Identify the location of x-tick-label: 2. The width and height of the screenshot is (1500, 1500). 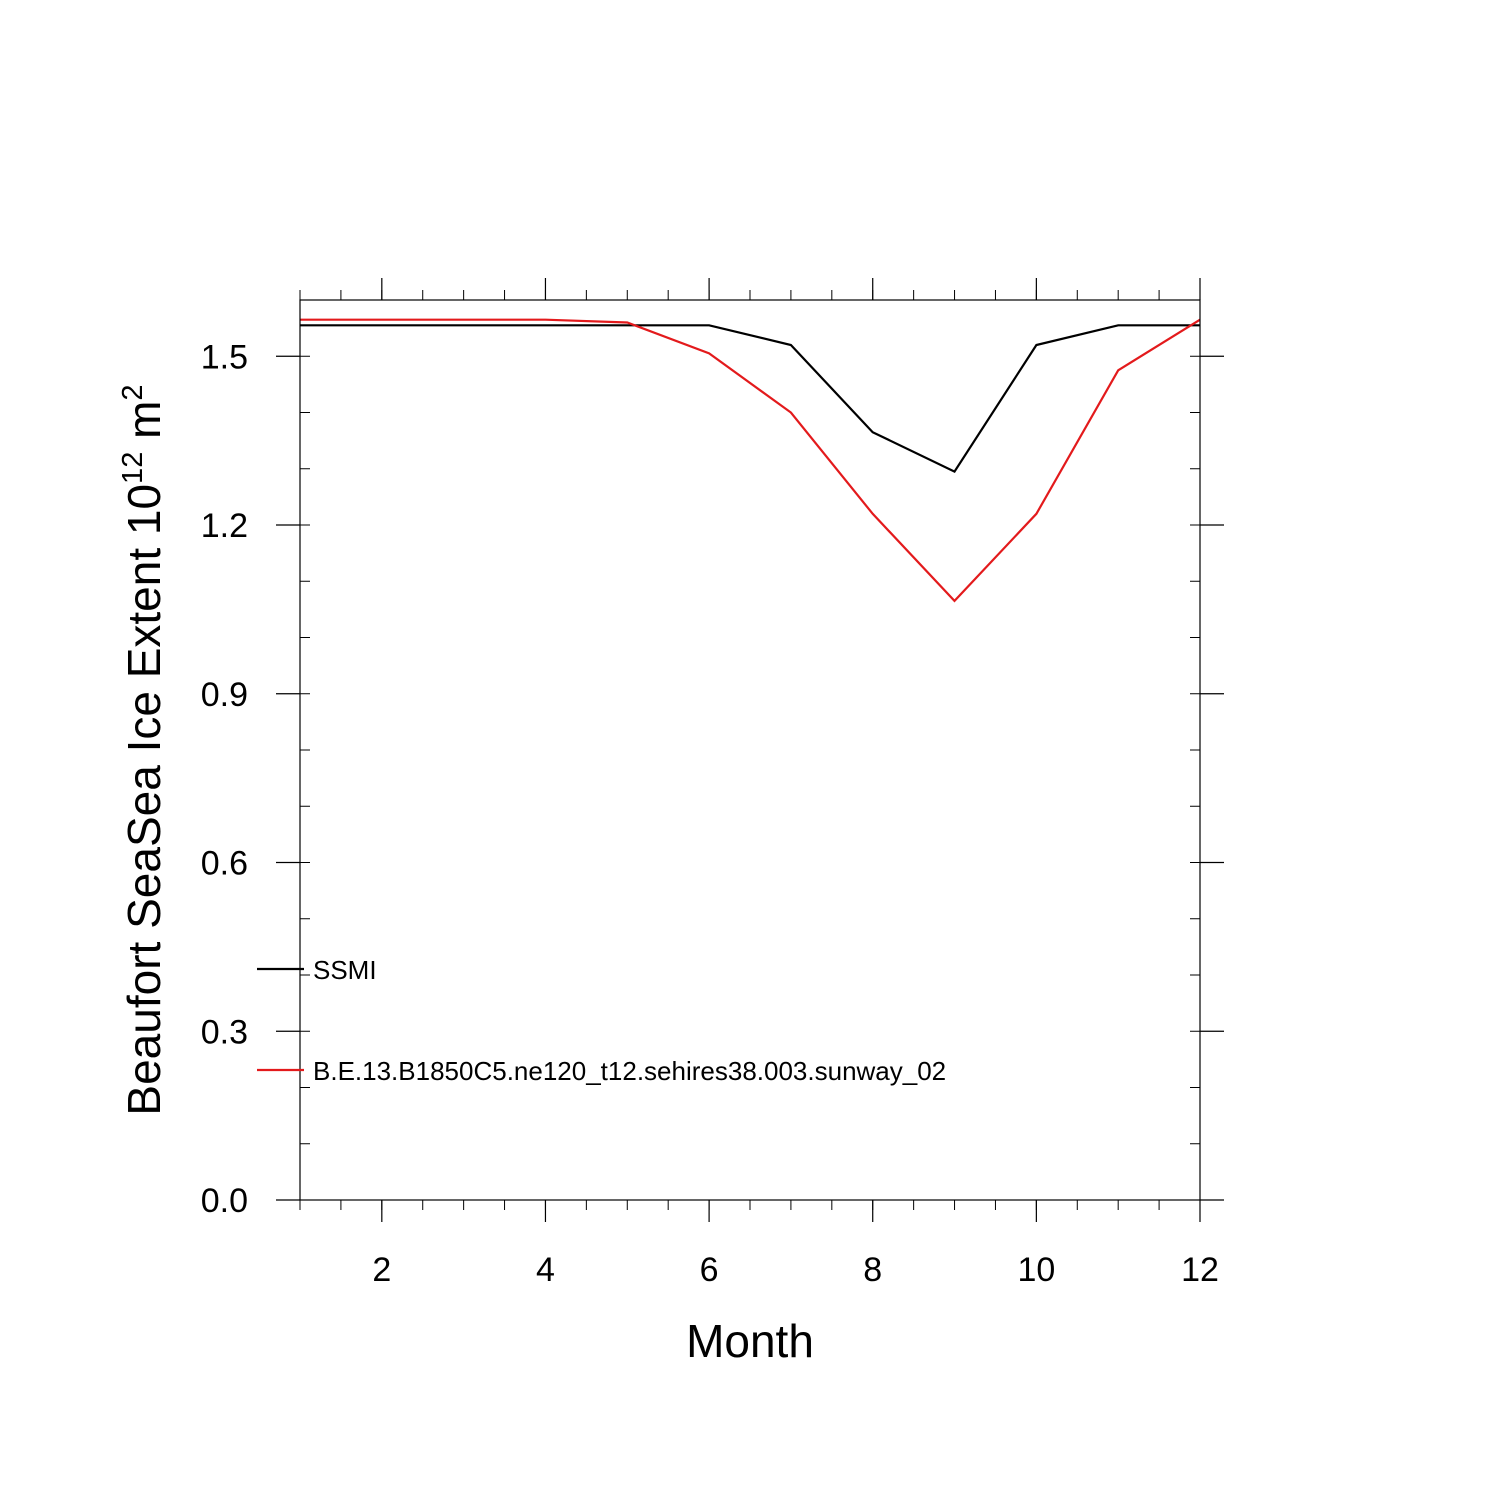
(381, 1270).